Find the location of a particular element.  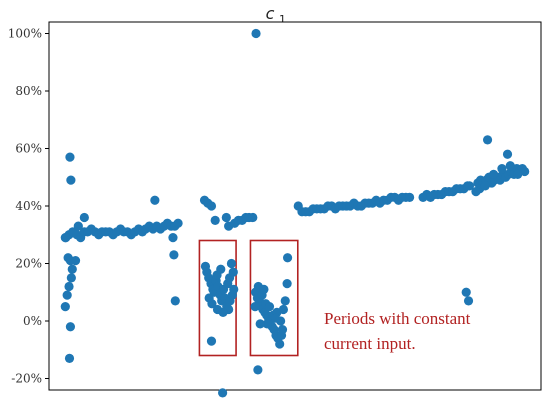

chart-title-subscript: 1 is located at coordinates (282, 19).